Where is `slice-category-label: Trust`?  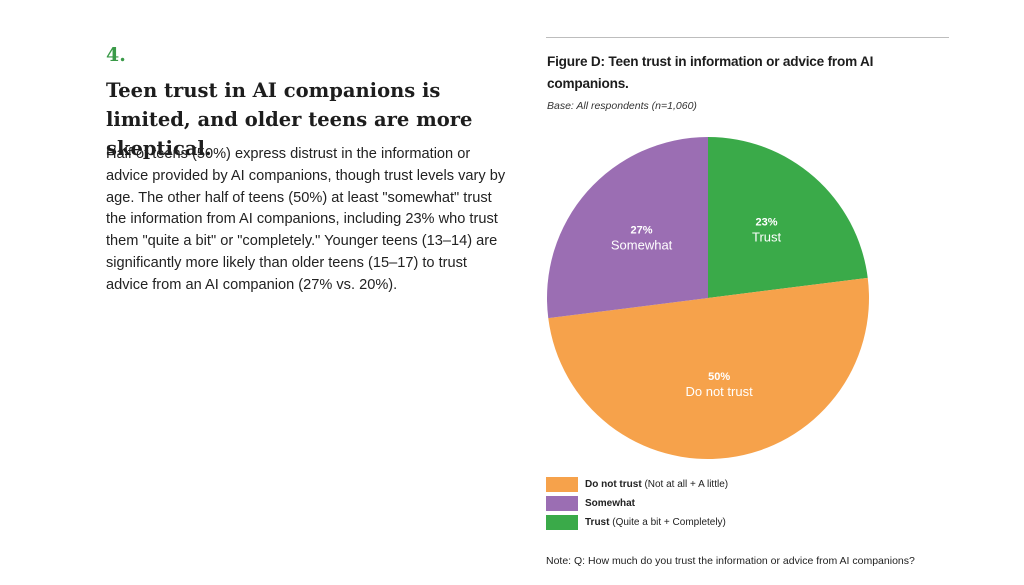
slice-category-label: Trust is located at coordinates (767, 237).